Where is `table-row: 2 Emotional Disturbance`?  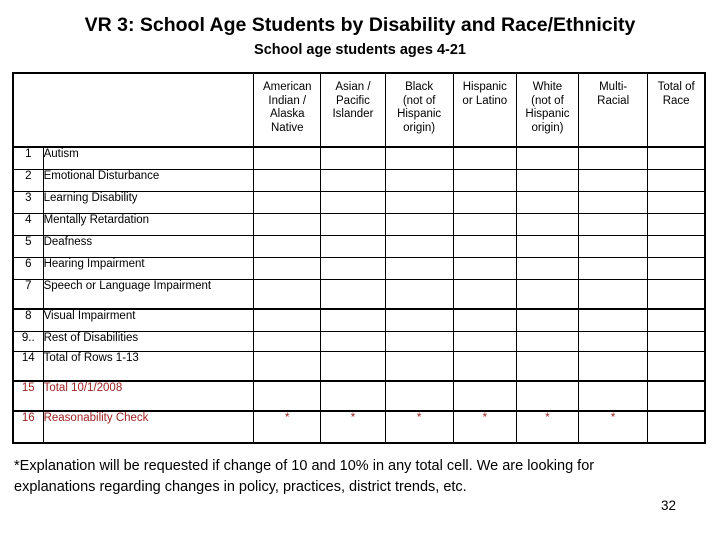 table-row: 2 Emotional Disturbance is located at coordinates (359, 180).